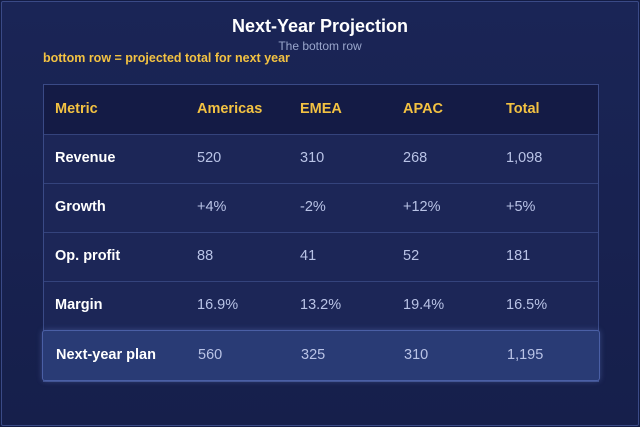 Image resolution: width=640 pixels, height=427 pixels. I want to click on table-header-row: Metric Americas EMEA APAC Total, so click(321, 110).